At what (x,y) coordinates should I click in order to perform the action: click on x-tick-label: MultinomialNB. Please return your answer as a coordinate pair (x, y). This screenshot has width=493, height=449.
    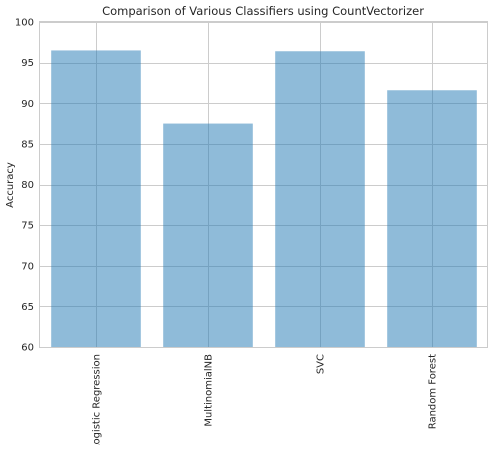
    Looking at the image, I should click on (209, 390).